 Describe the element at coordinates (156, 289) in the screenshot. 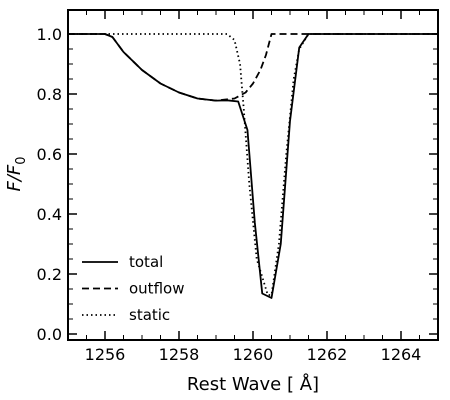

I see `legend-label-outflow: outflow` at that location.